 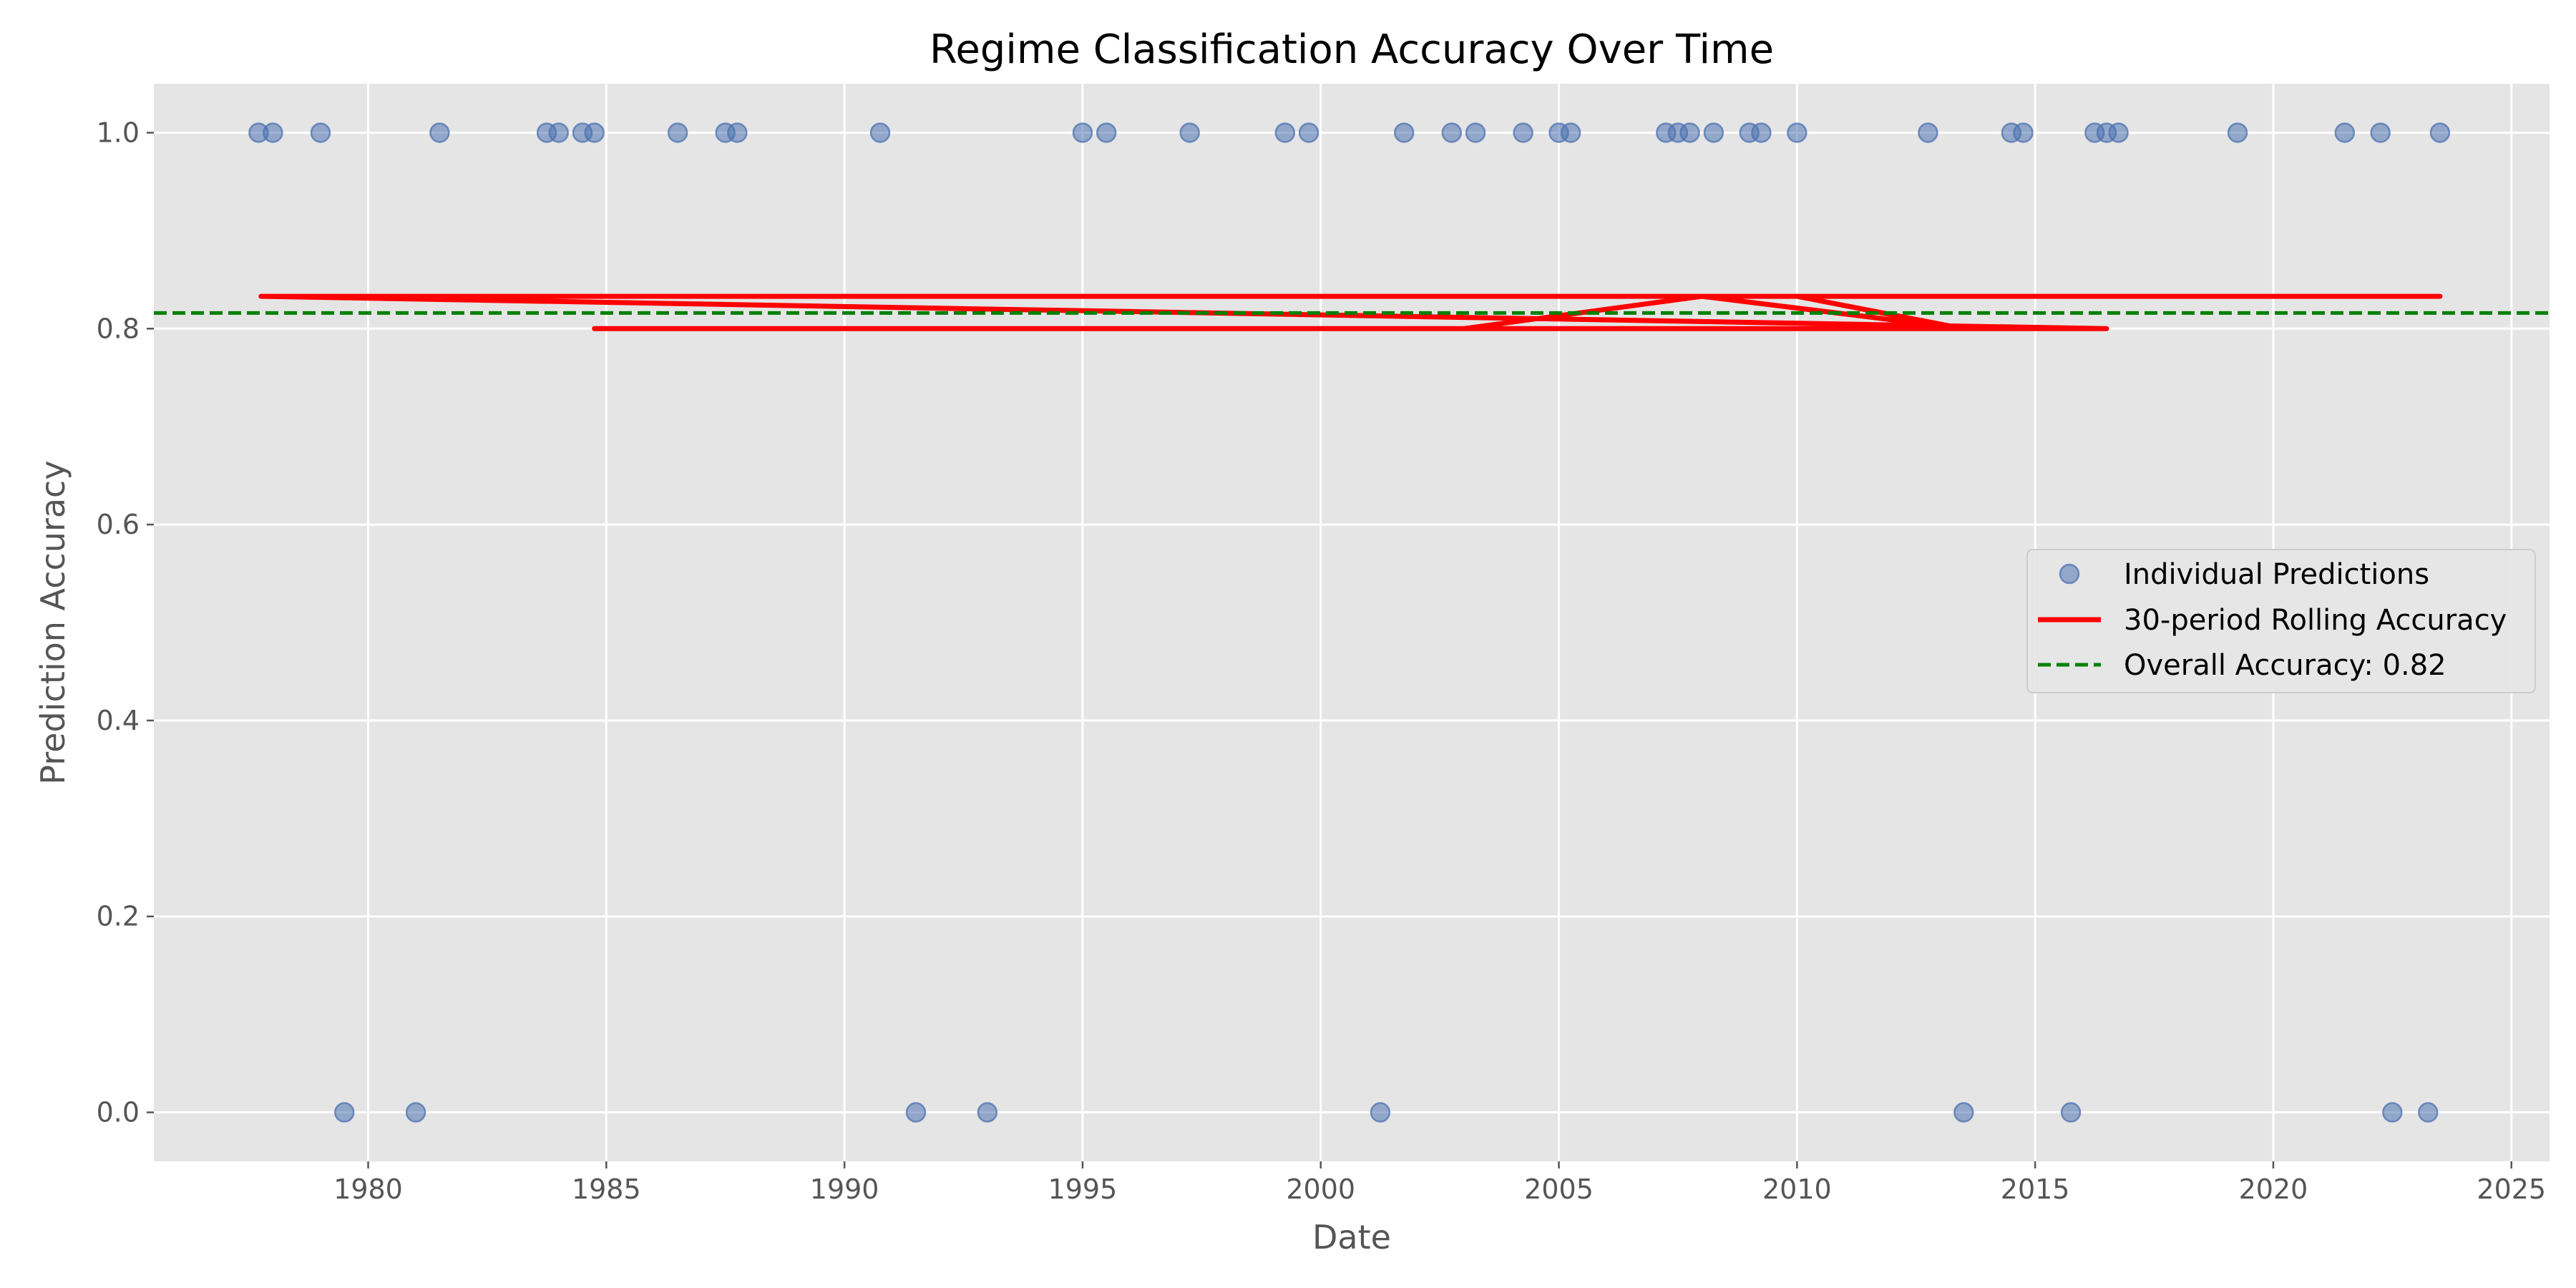 I want to click on x-tick-label: 2020, so click(x=2273, y=1189).